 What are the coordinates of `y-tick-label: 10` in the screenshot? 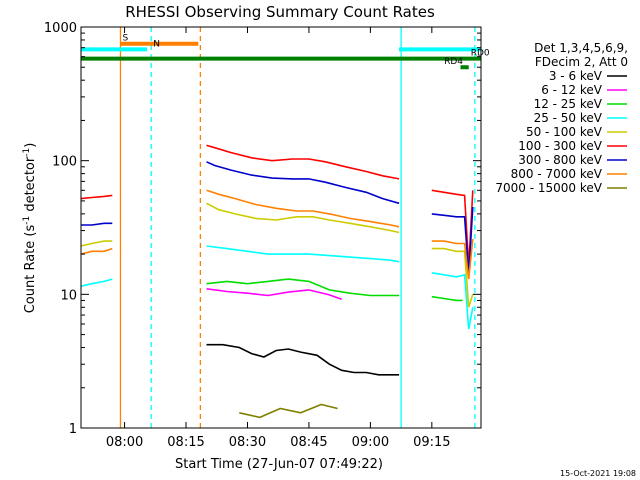 It's located at (68, 295).